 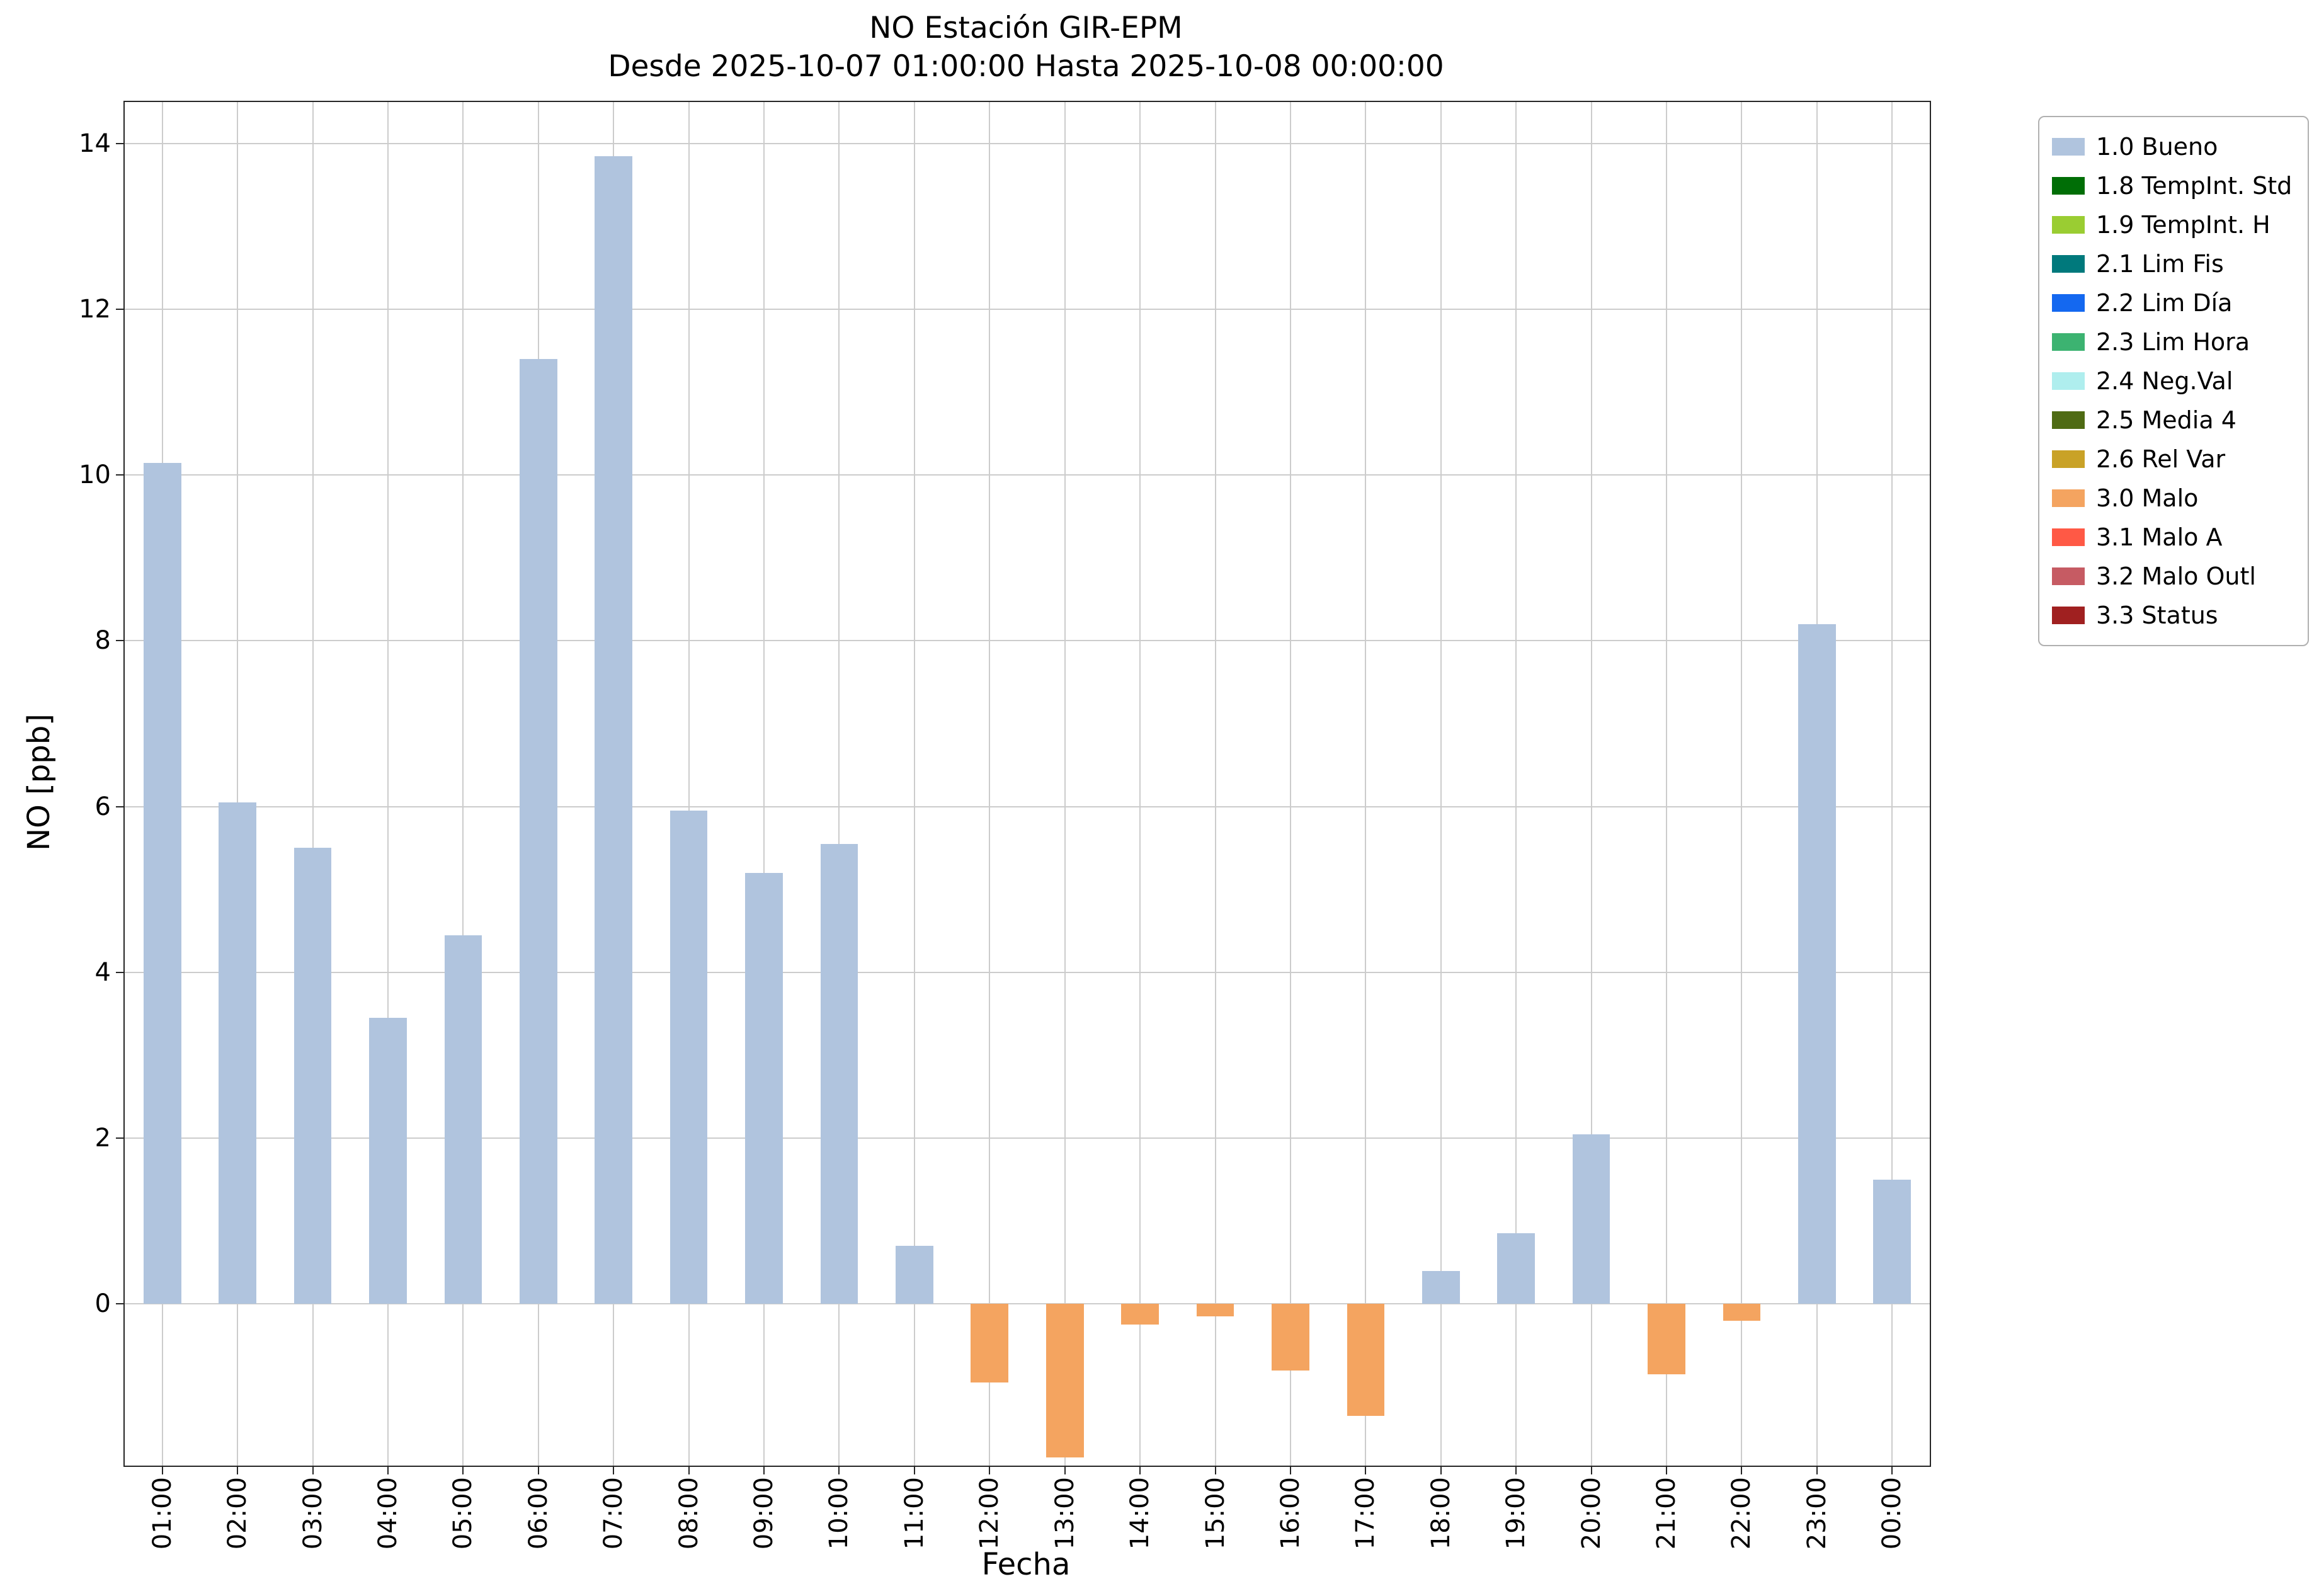 I want to click on y-tick-label: 6, so click(x=102, y=806).